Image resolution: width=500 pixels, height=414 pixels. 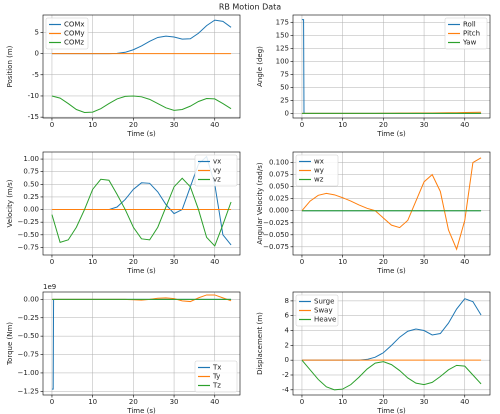 What do you see at coordinates (216, 368) in the screenshot?
I see `legend-label: Tx` at bounding box center [216, 368].